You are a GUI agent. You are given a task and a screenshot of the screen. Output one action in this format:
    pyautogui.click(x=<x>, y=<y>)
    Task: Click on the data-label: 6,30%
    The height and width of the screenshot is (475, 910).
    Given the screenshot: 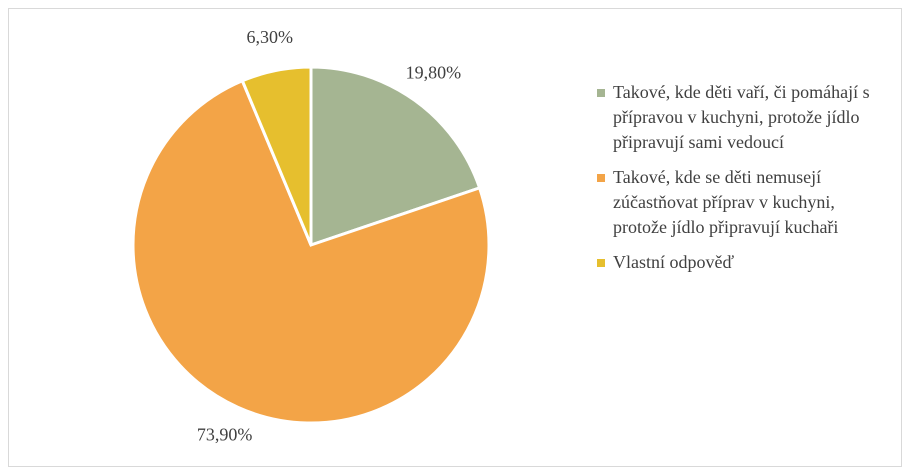 What is the action you would take?
    pyautogui.click(x=269, y=37)
    